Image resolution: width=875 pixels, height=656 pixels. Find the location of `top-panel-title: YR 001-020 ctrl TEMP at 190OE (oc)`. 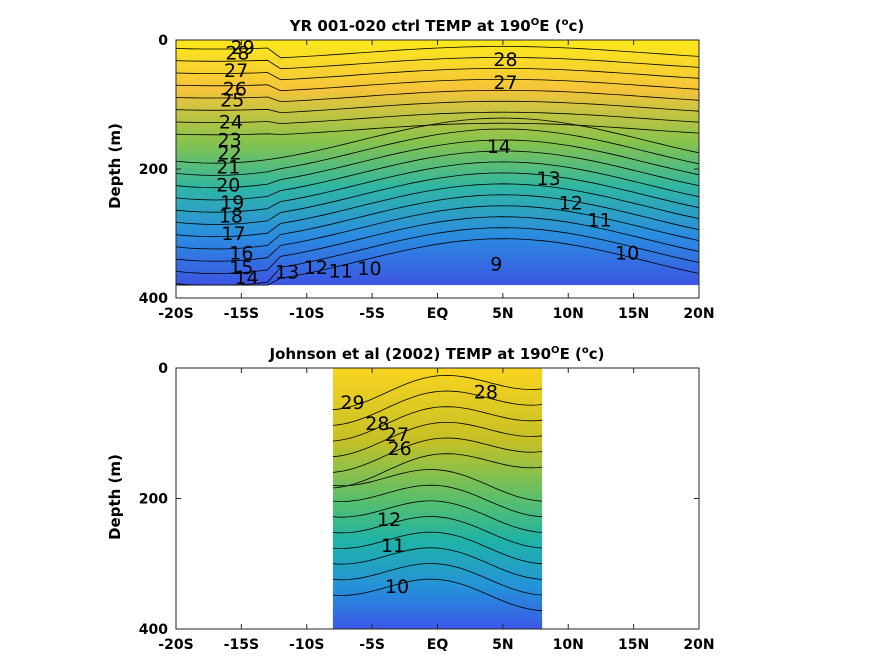

top-panel-title: YR 001-020 ctrl TEMP at 190OE (oc) is located at coordinates (436, 26).